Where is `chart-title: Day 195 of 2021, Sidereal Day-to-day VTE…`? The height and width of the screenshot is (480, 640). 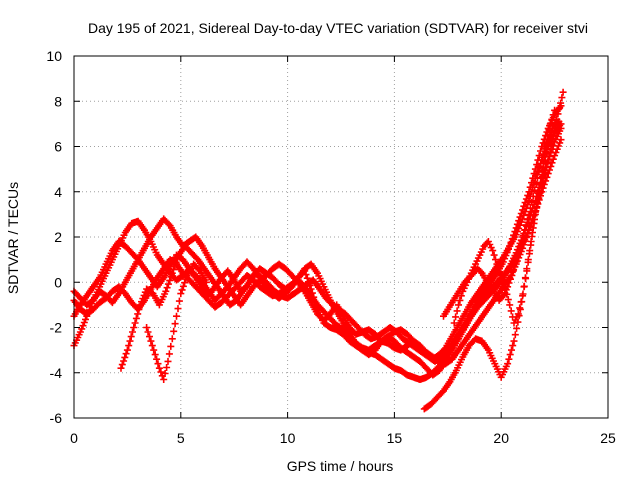
chart-title: Day 195 of 2021, Sidereal Day-to-day VTE… is located at coordinates (338, 28).